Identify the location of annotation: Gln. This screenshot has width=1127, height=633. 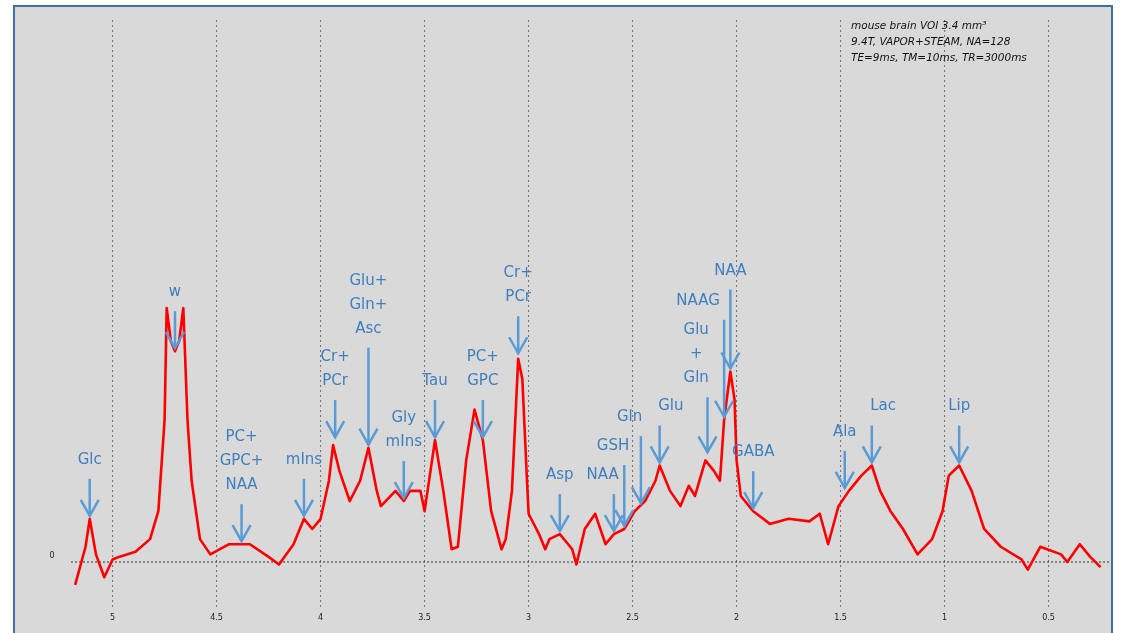
(630, 416).